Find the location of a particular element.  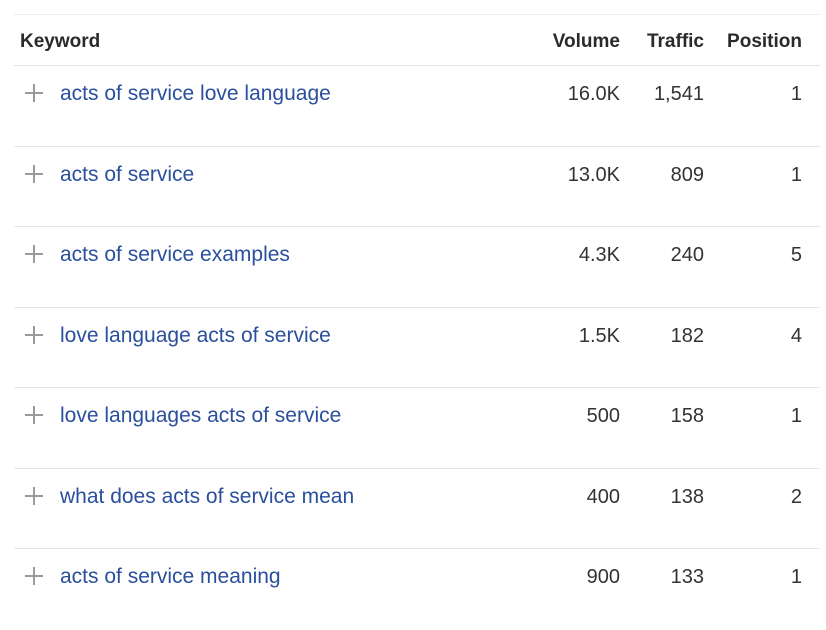

keyword-link: acts of service examples is located at coordinates (175, 254).